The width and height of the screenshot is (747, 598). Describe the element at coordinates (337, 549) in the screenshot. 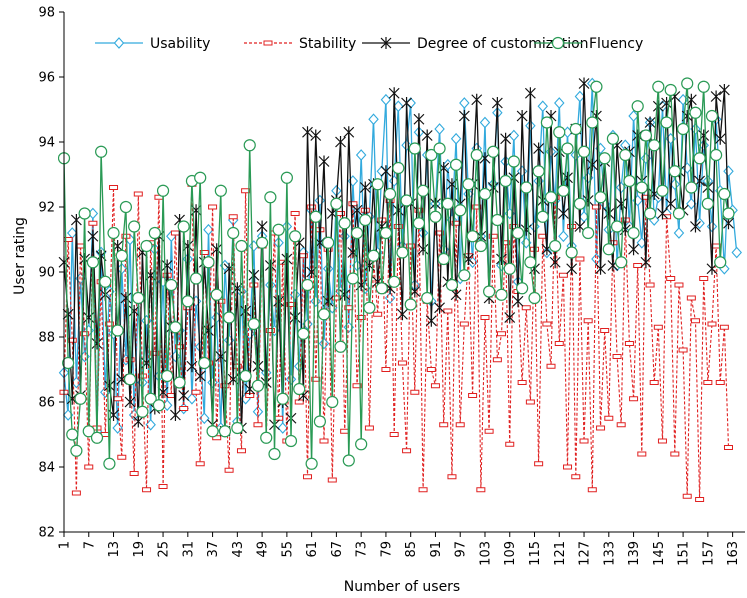

I see `x-tick-label: 67` at that location.